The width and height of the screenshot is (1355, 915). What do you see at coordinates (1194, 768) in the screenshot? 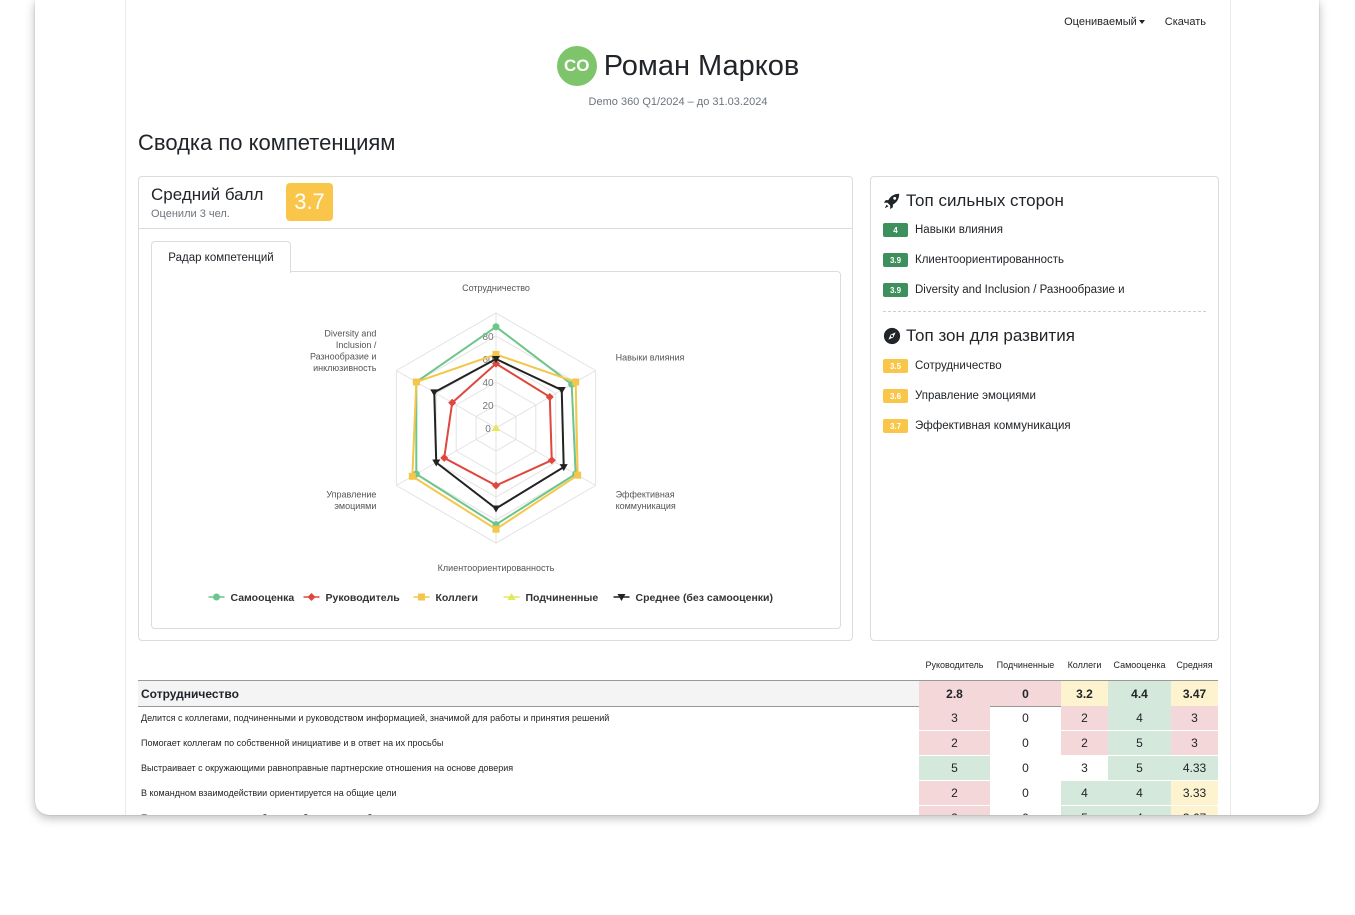
I see `score-cell: 4.33` at bounding box center [1194, 768].